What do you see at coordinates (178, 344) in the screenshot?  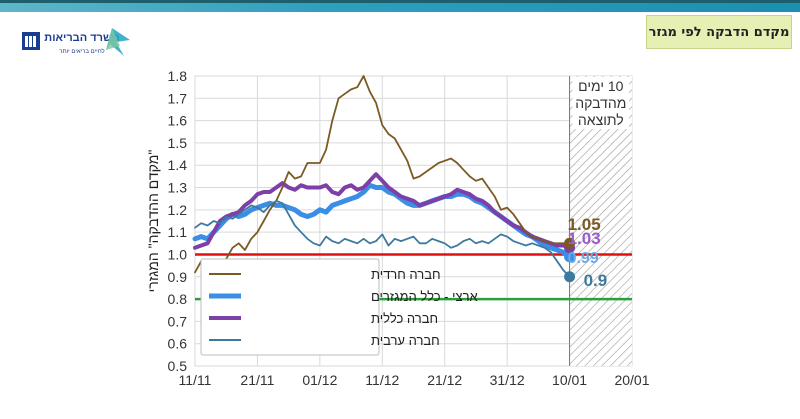 I see `y-tick-label: 0.6` at bounding box center [178, 344].